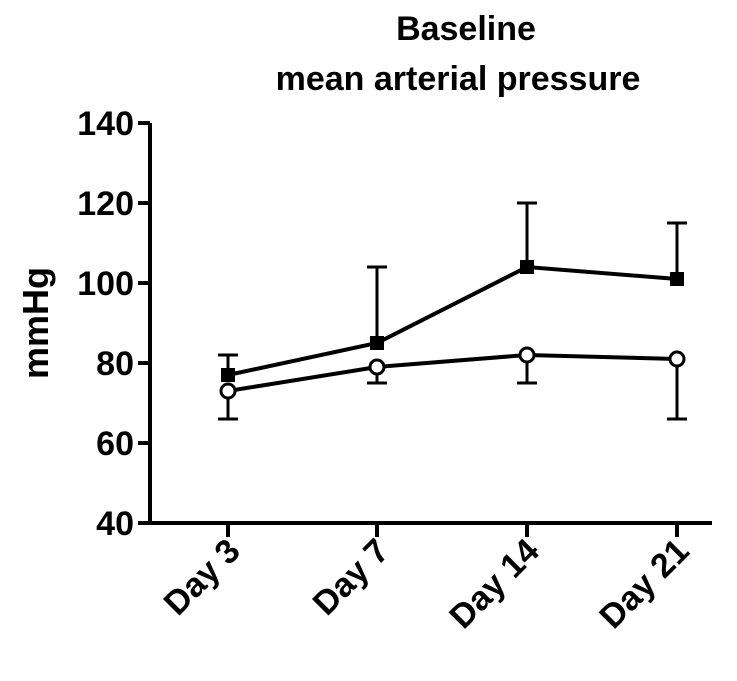  Describe the element at coordinates (644, 584) in the screenshot. I see `x-tick-label: Day 21` at that location.